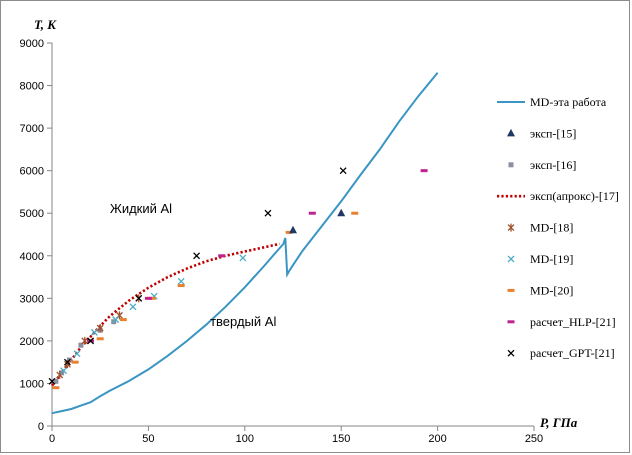  I want to click on x-tick-label: 250, so click(534, 439).